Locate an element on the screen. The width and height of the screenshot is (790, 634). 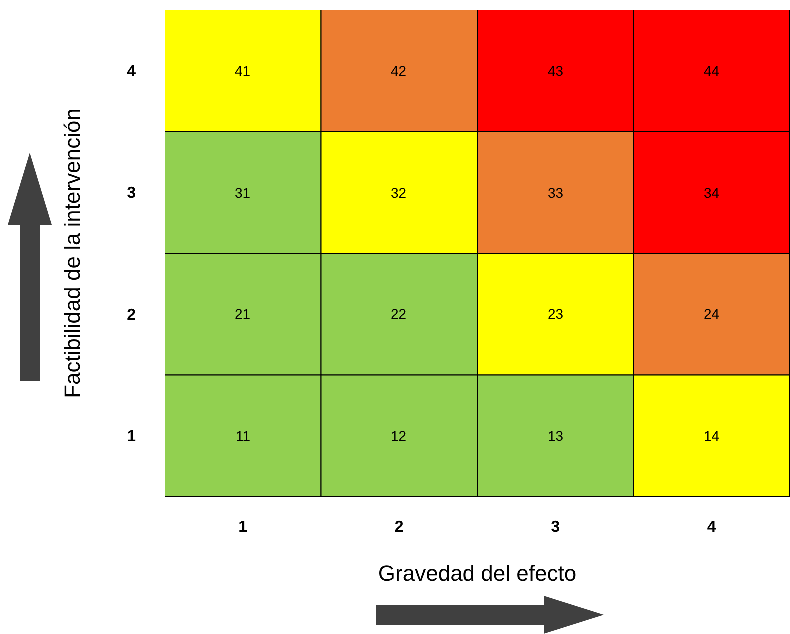
data-label: 33 is located at coordinates (556, 193).